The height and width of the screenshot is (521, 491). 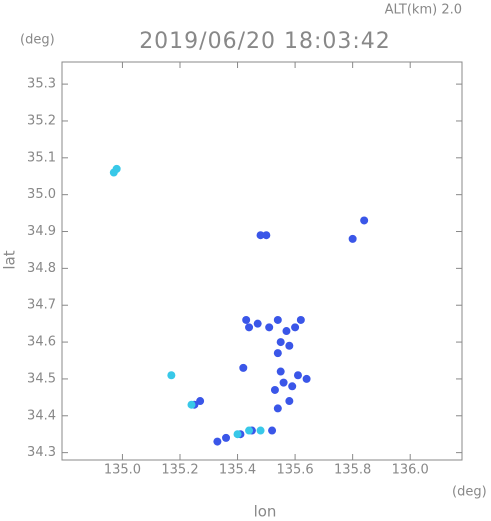 What do you see at coordinates (469, 492) in the screenshot?
I see `x-unit: (deg)` at bounding box center [469, 492].